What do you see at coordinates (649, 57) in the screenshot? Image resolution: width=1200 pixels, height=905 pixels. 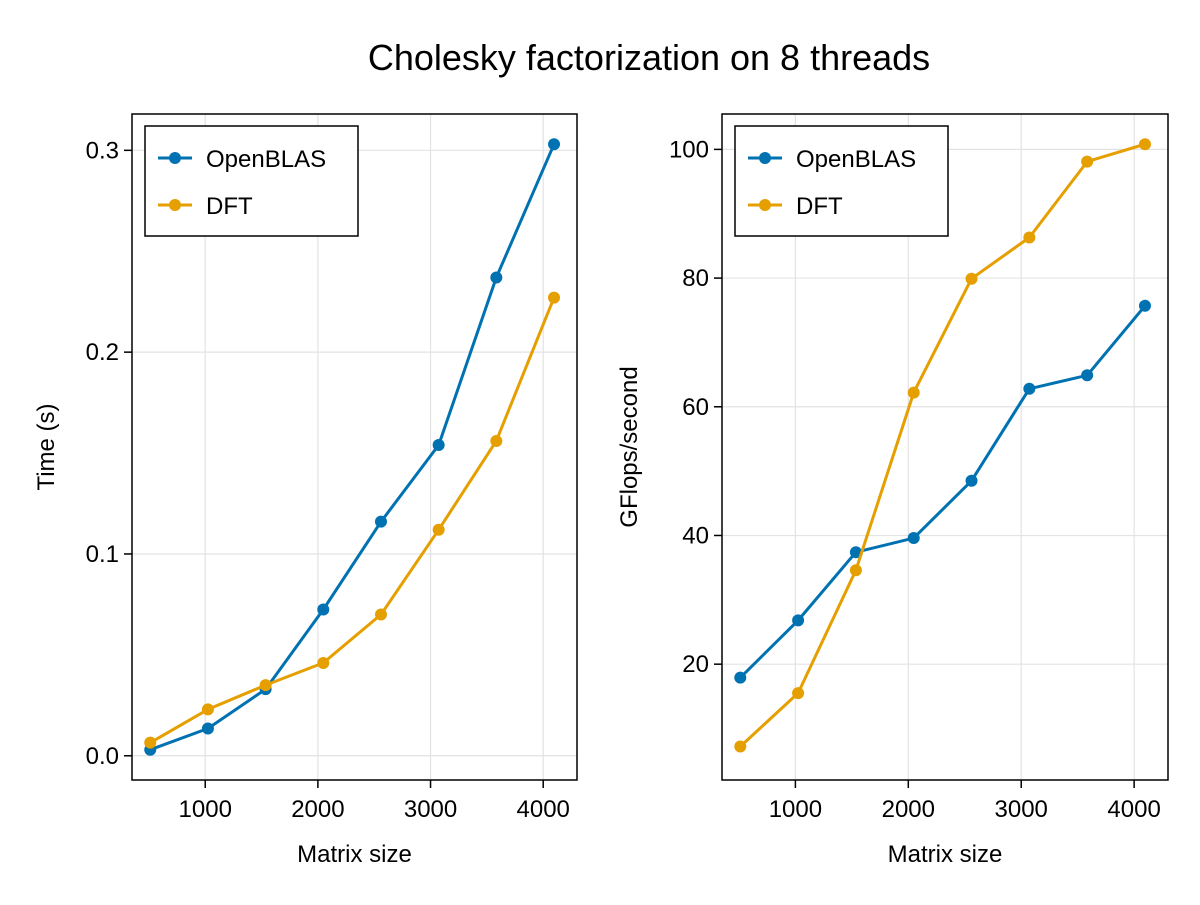 I see `figure-title: Cholesky factorization on 8 threads` at bounding box center [649, 57].